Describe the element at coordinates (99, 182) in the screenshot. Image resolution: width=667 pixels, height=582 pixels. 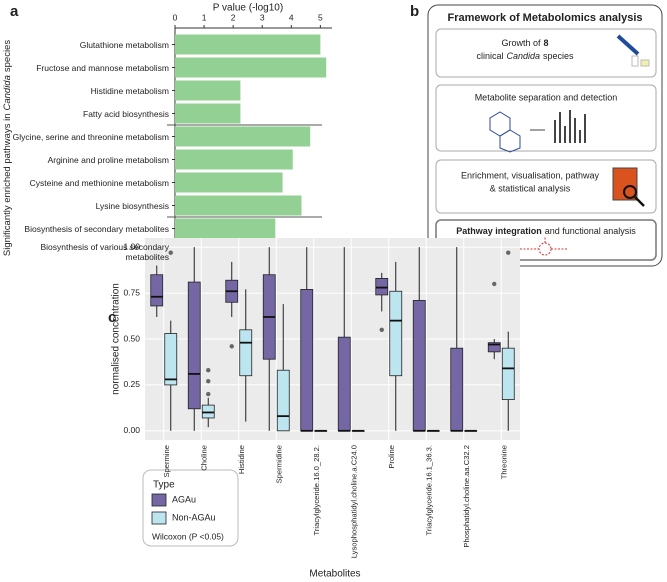
I see `y-tick-label: Cysteine and methionine metabolism` at that location.